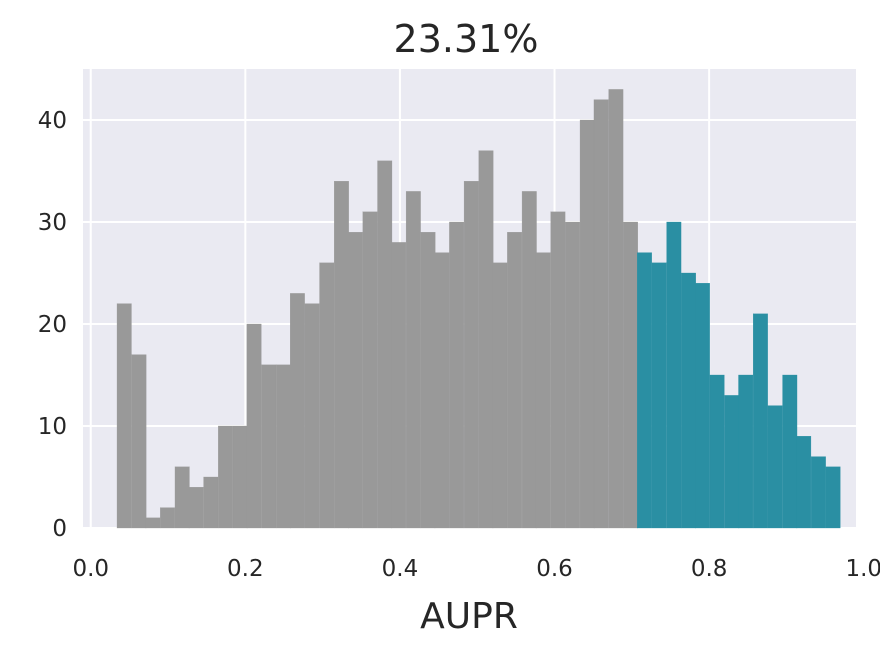  Describe the element at coordinates (554, 569) in the screenshot. I see `x-tick-label: 0.6` at that location.